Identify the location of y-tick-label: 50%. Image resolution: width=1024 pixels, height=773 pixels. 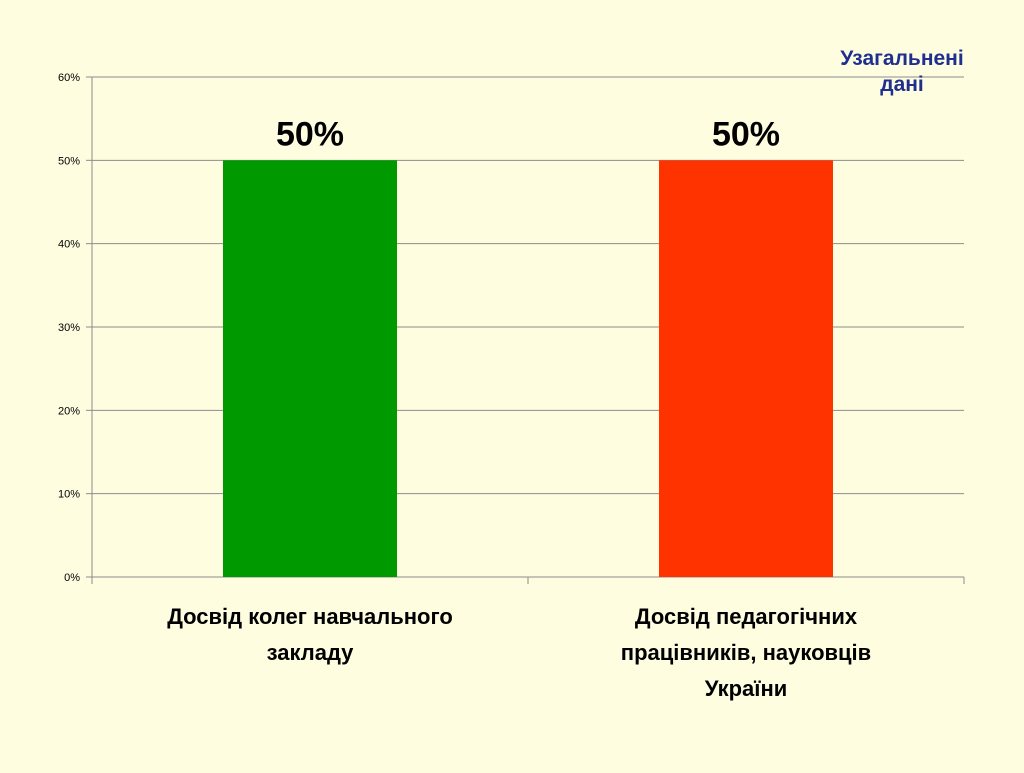
(69, 161).